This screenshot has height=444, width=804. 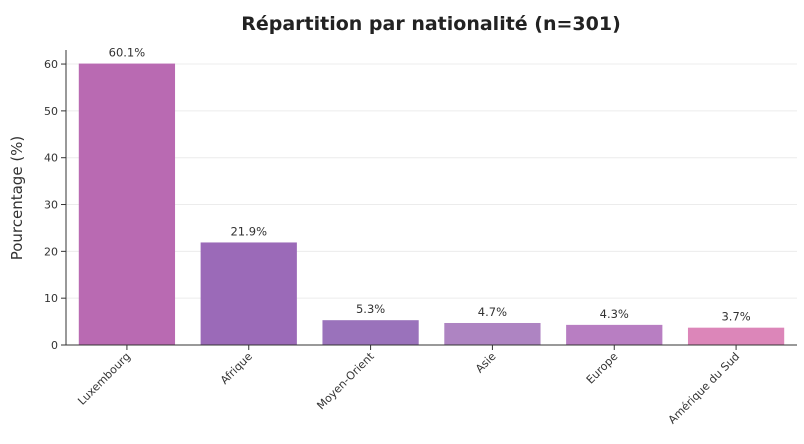 What do you see at coordinates (51, 298) in the screenshot?
I see `y-tick-label: 10` at bounding box center [51, 298].